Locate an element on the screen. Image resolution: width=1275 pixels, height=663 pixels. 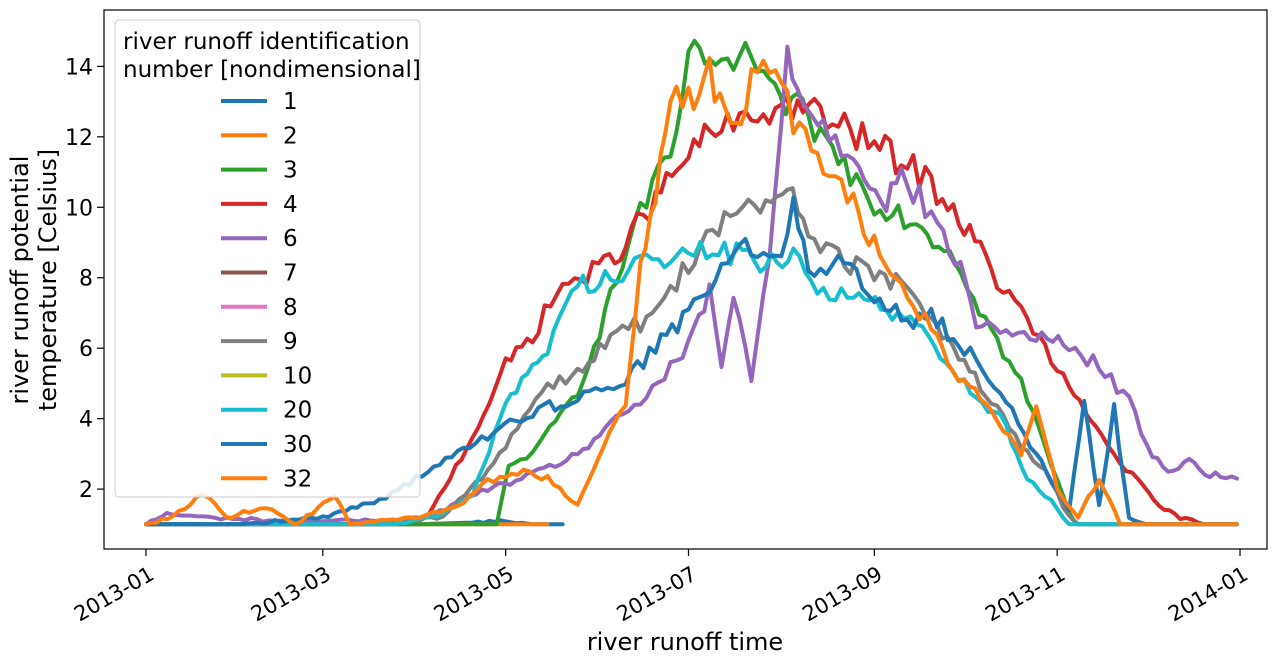
y-tick-label: 12 is located at coordinates (79, 138).